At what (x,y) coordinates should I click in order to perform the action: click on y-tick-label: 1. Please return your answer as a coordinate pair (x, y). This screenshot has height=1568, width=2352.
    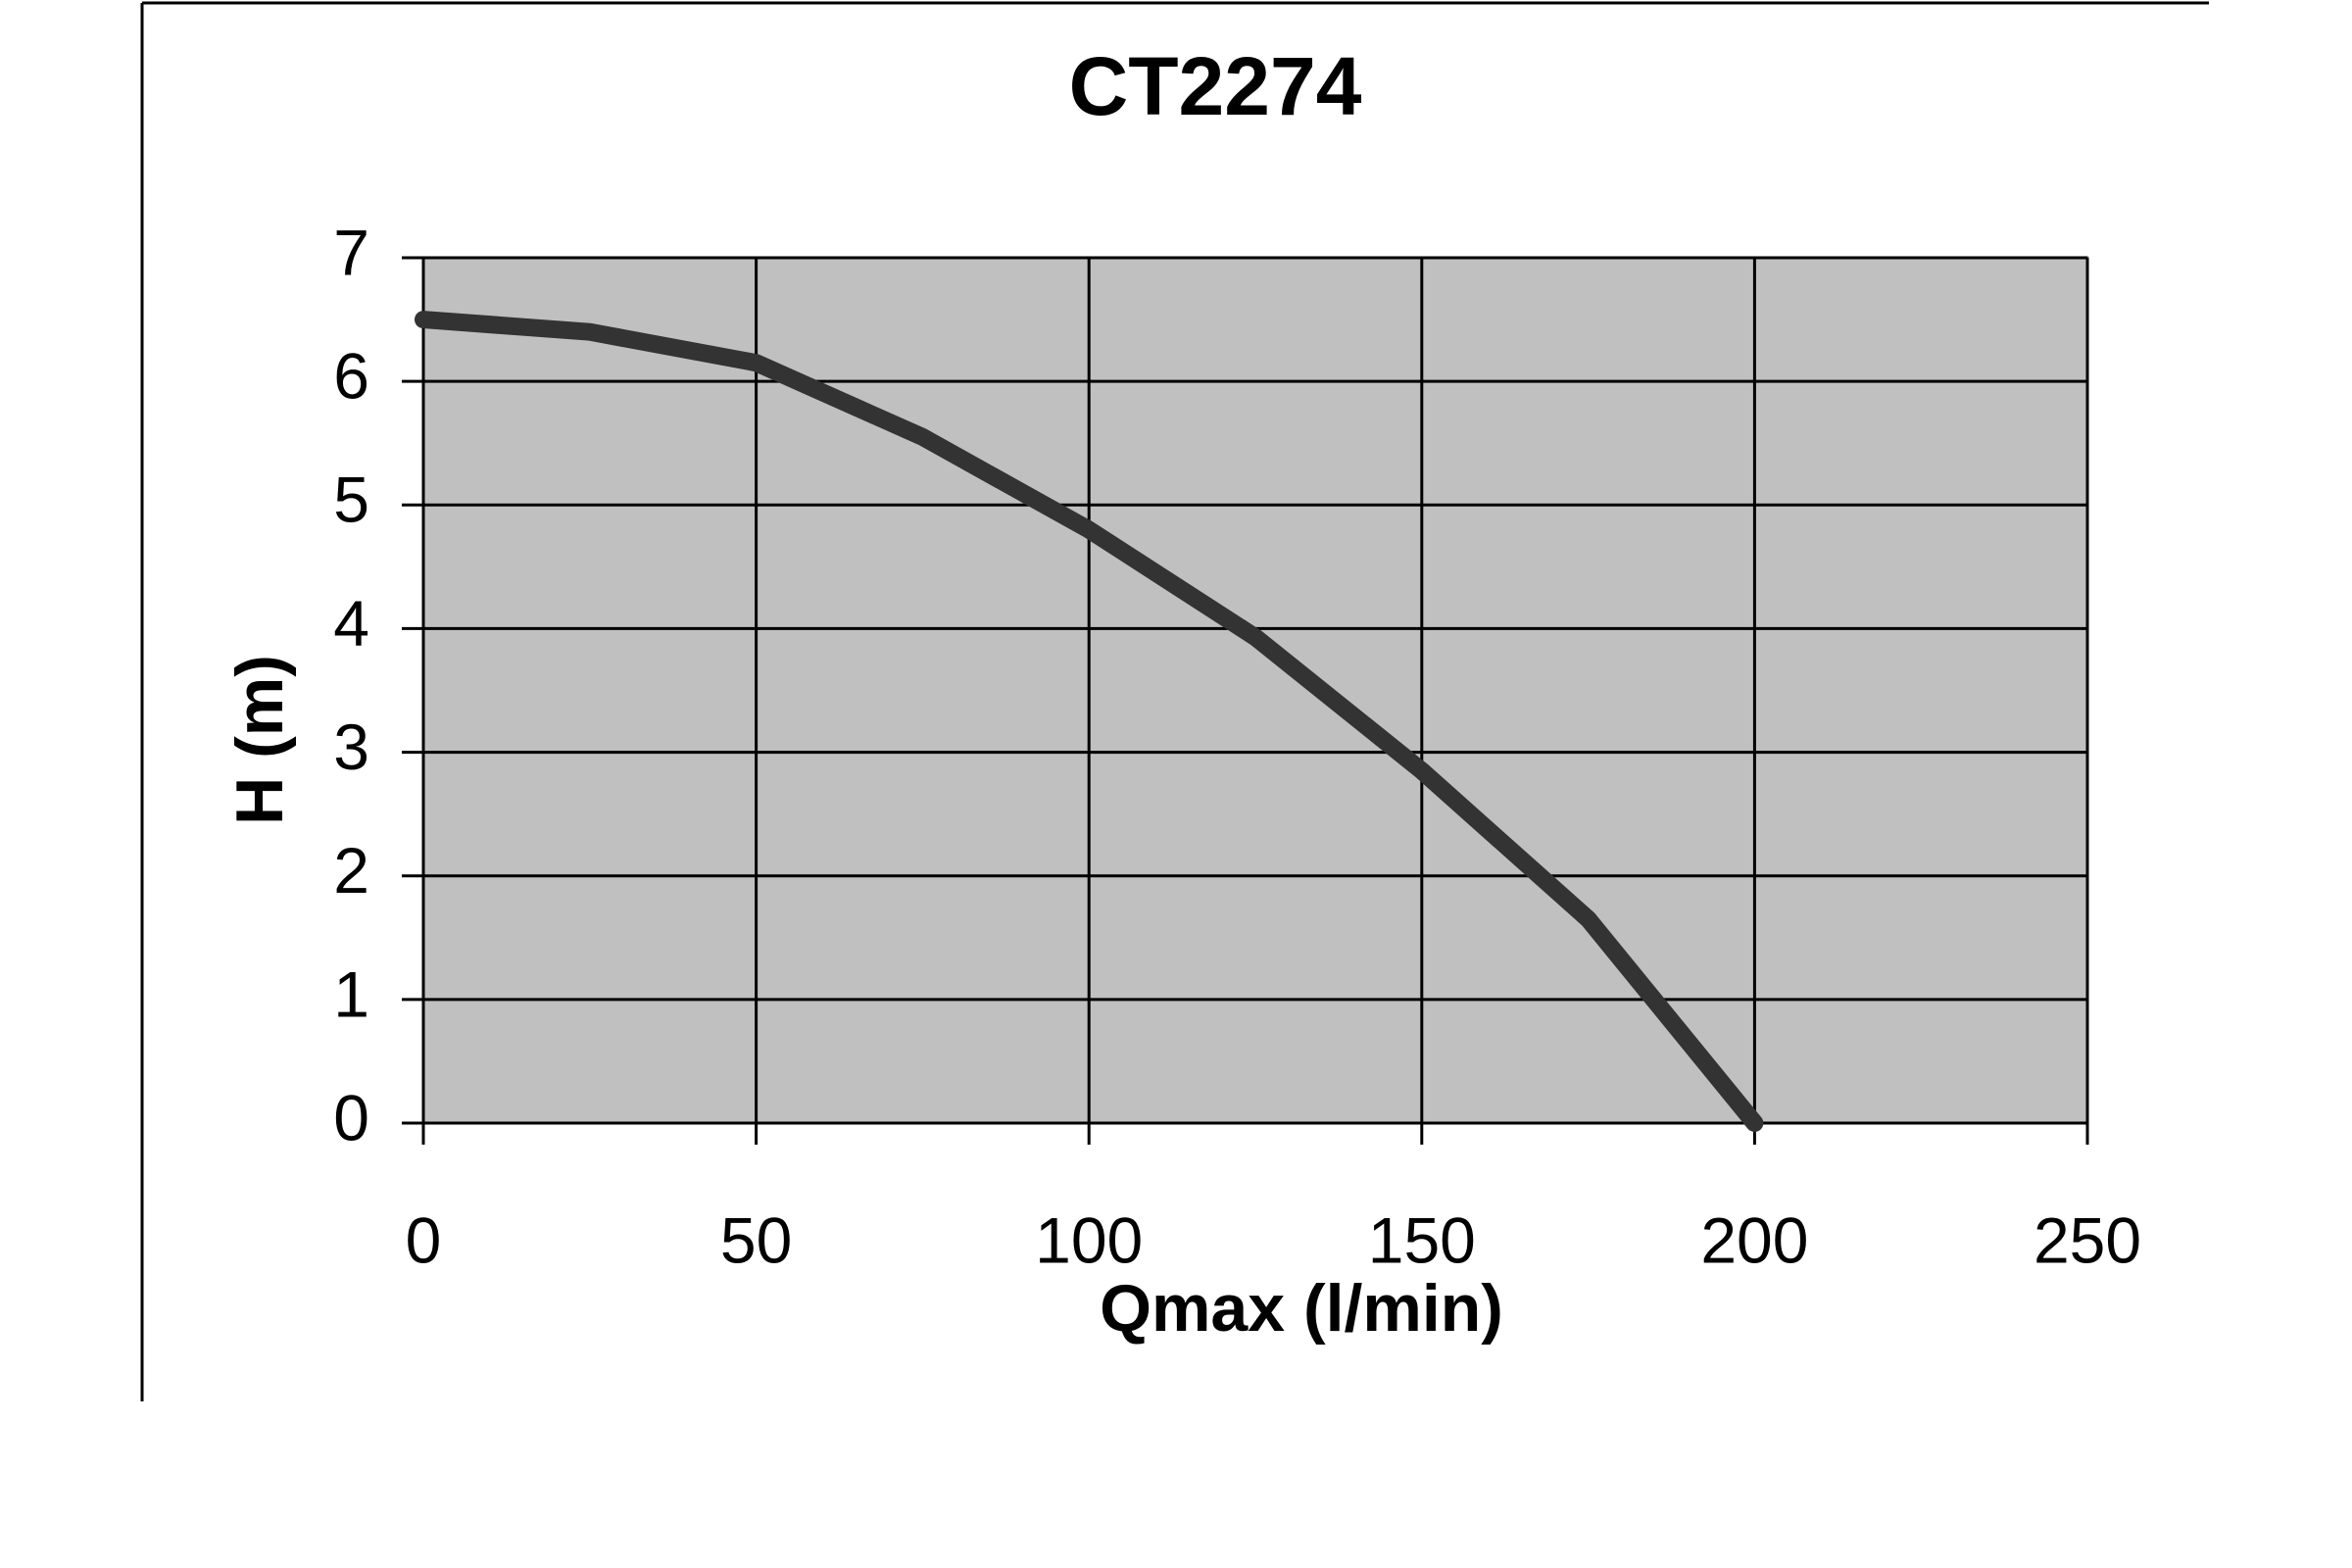
    Looking at the image, I should click on (351, 993).